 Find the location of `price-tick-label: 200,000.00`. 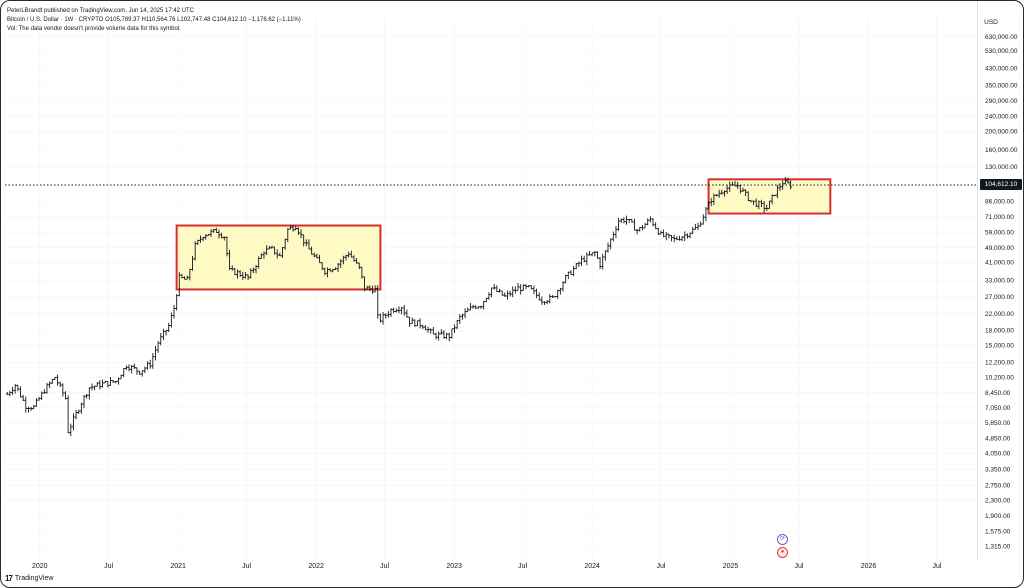

price-tick-label: 200,000.00 is located at coordinates (1001, 132).